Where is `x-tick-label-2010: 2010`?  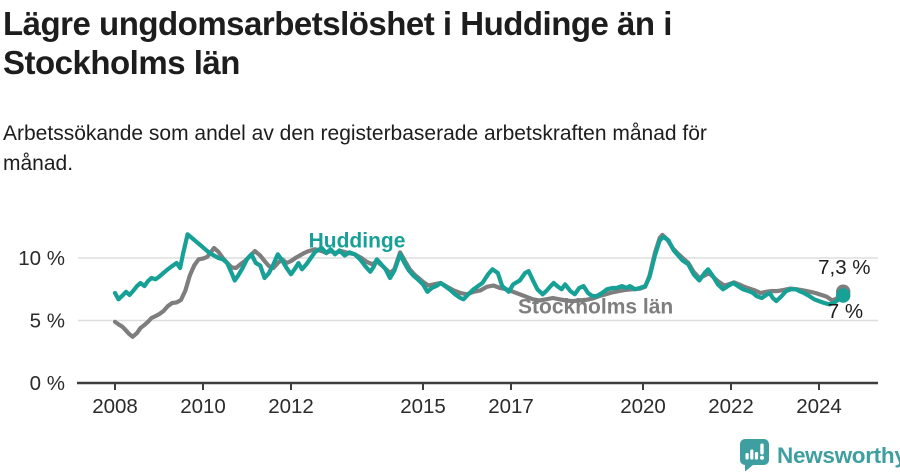 x-tick-label-2010: 2010 is located at coordinates (203, 406).